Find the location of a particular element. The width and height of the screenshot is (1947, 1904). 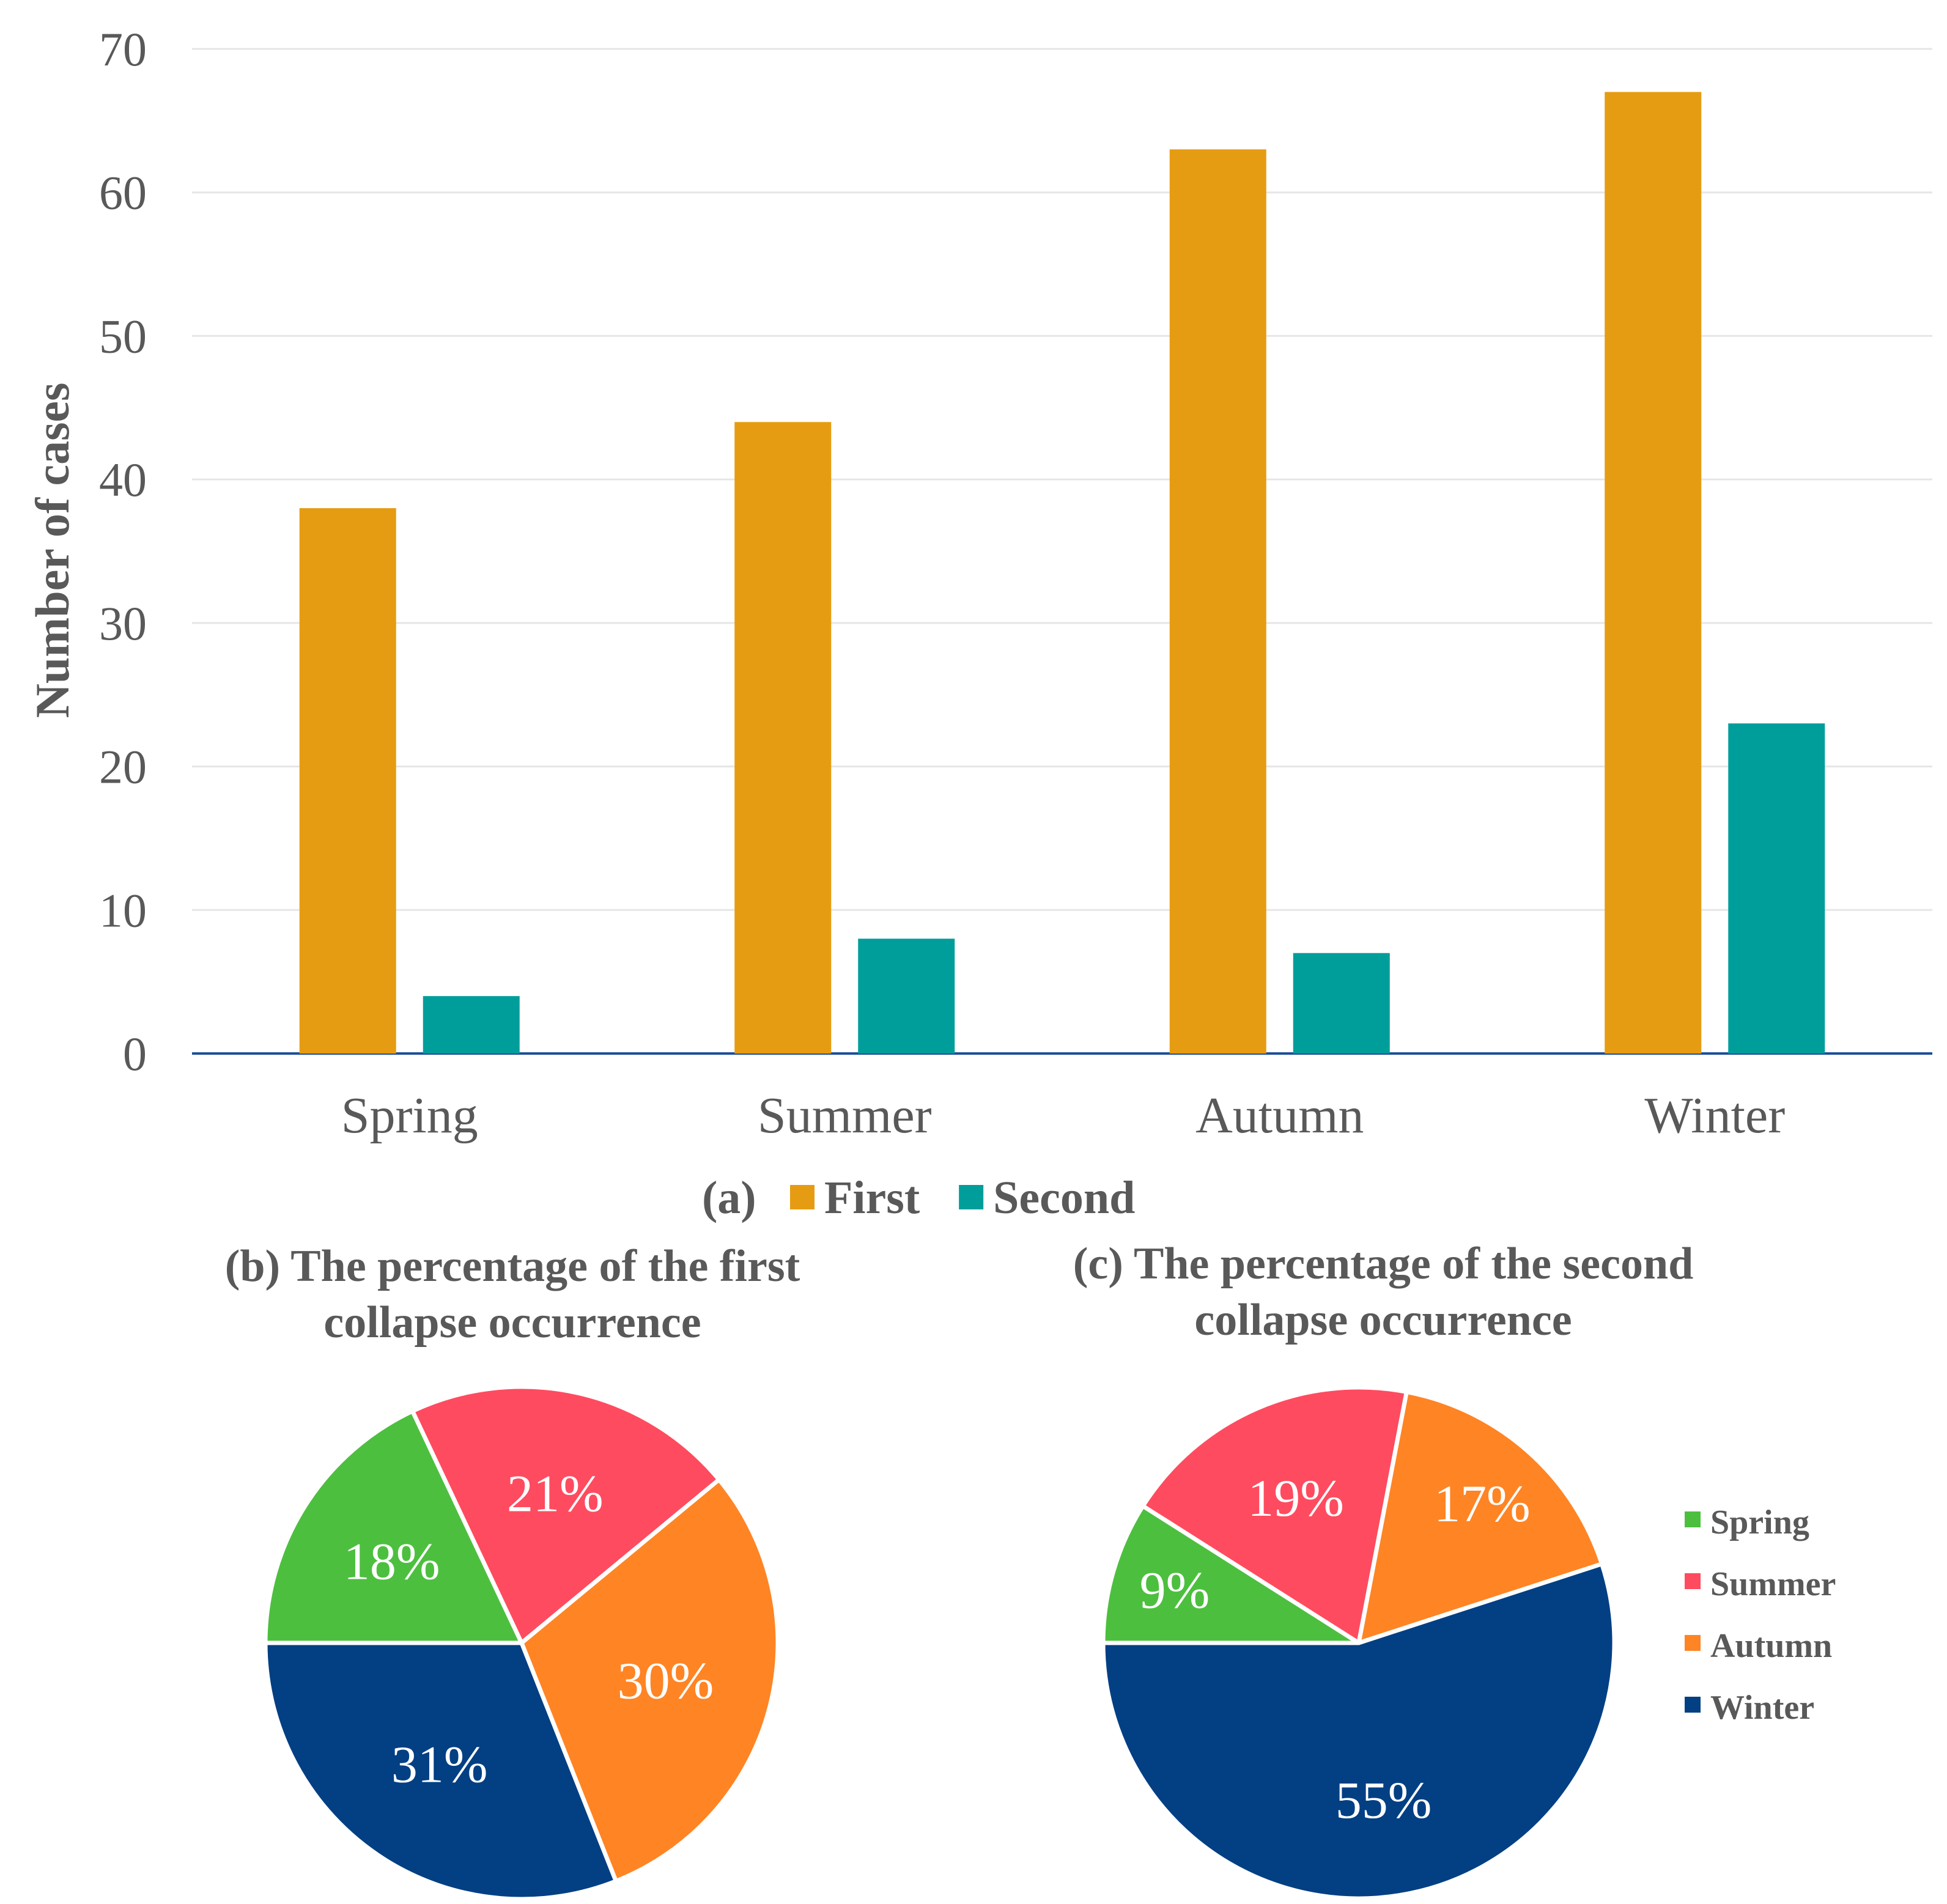

pie-legend-swatch-summer is located at coordinates (1693, 1581).